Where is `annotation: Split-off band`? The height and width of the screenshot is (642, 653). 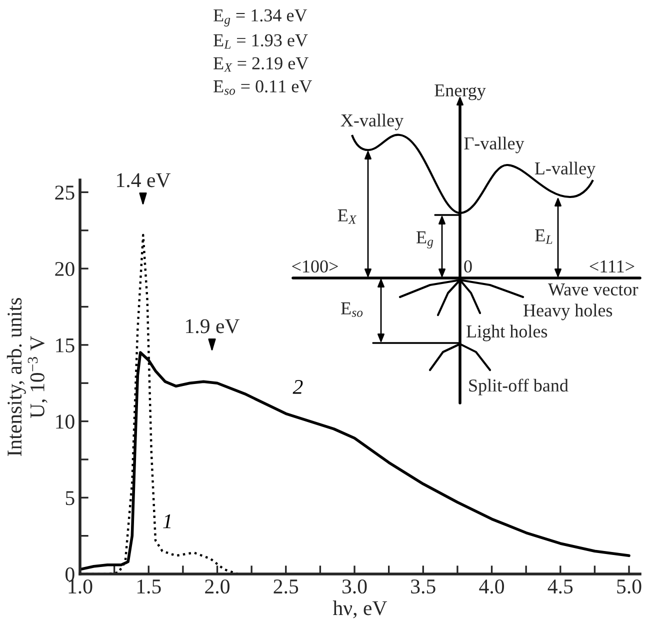 annotation: Split-off band is located at coordinates (518, 387).